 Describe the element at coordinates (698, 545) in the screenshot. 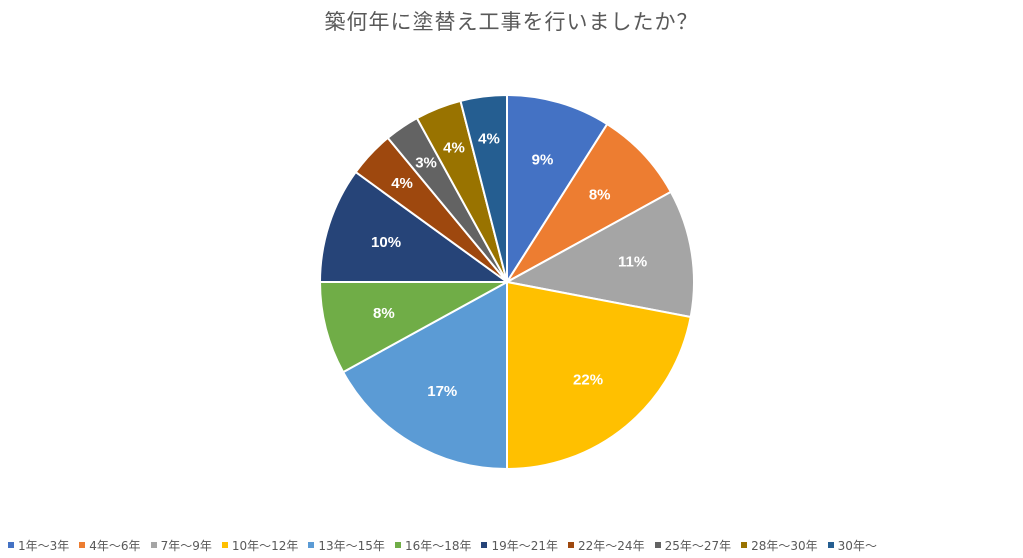

I see `legend-label: 25年～27年` at that location.